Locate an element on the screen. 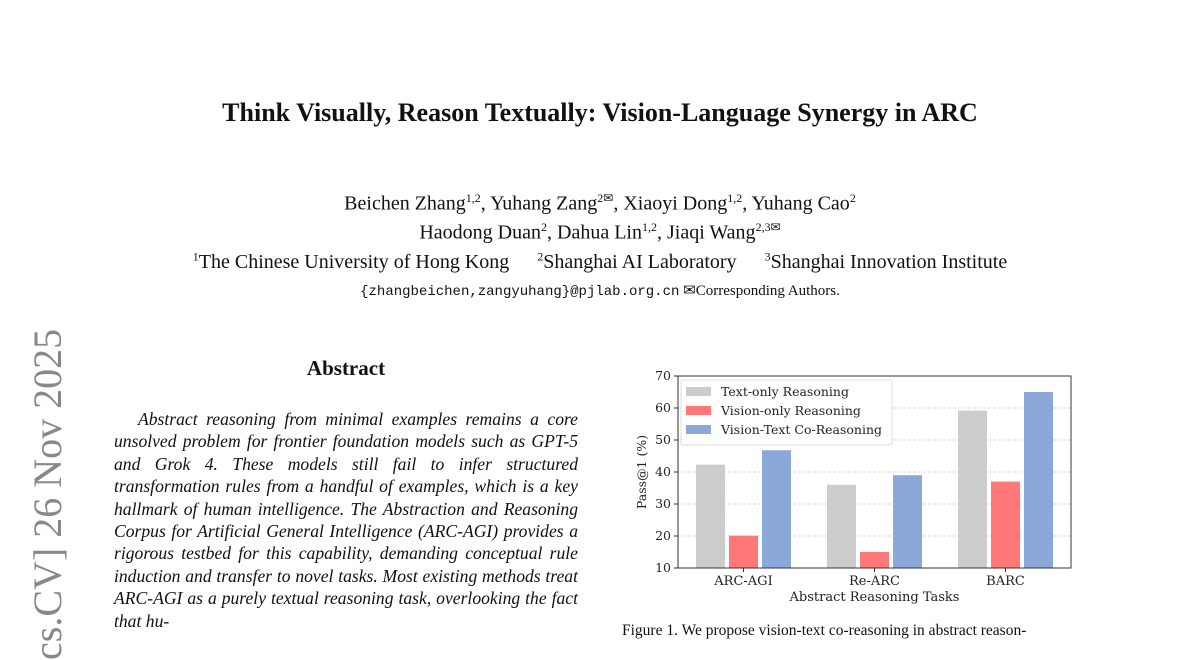 The width and height of the screenshot is (1200, 660). y-tick-label: 10 is located at coordinates (663, 567).